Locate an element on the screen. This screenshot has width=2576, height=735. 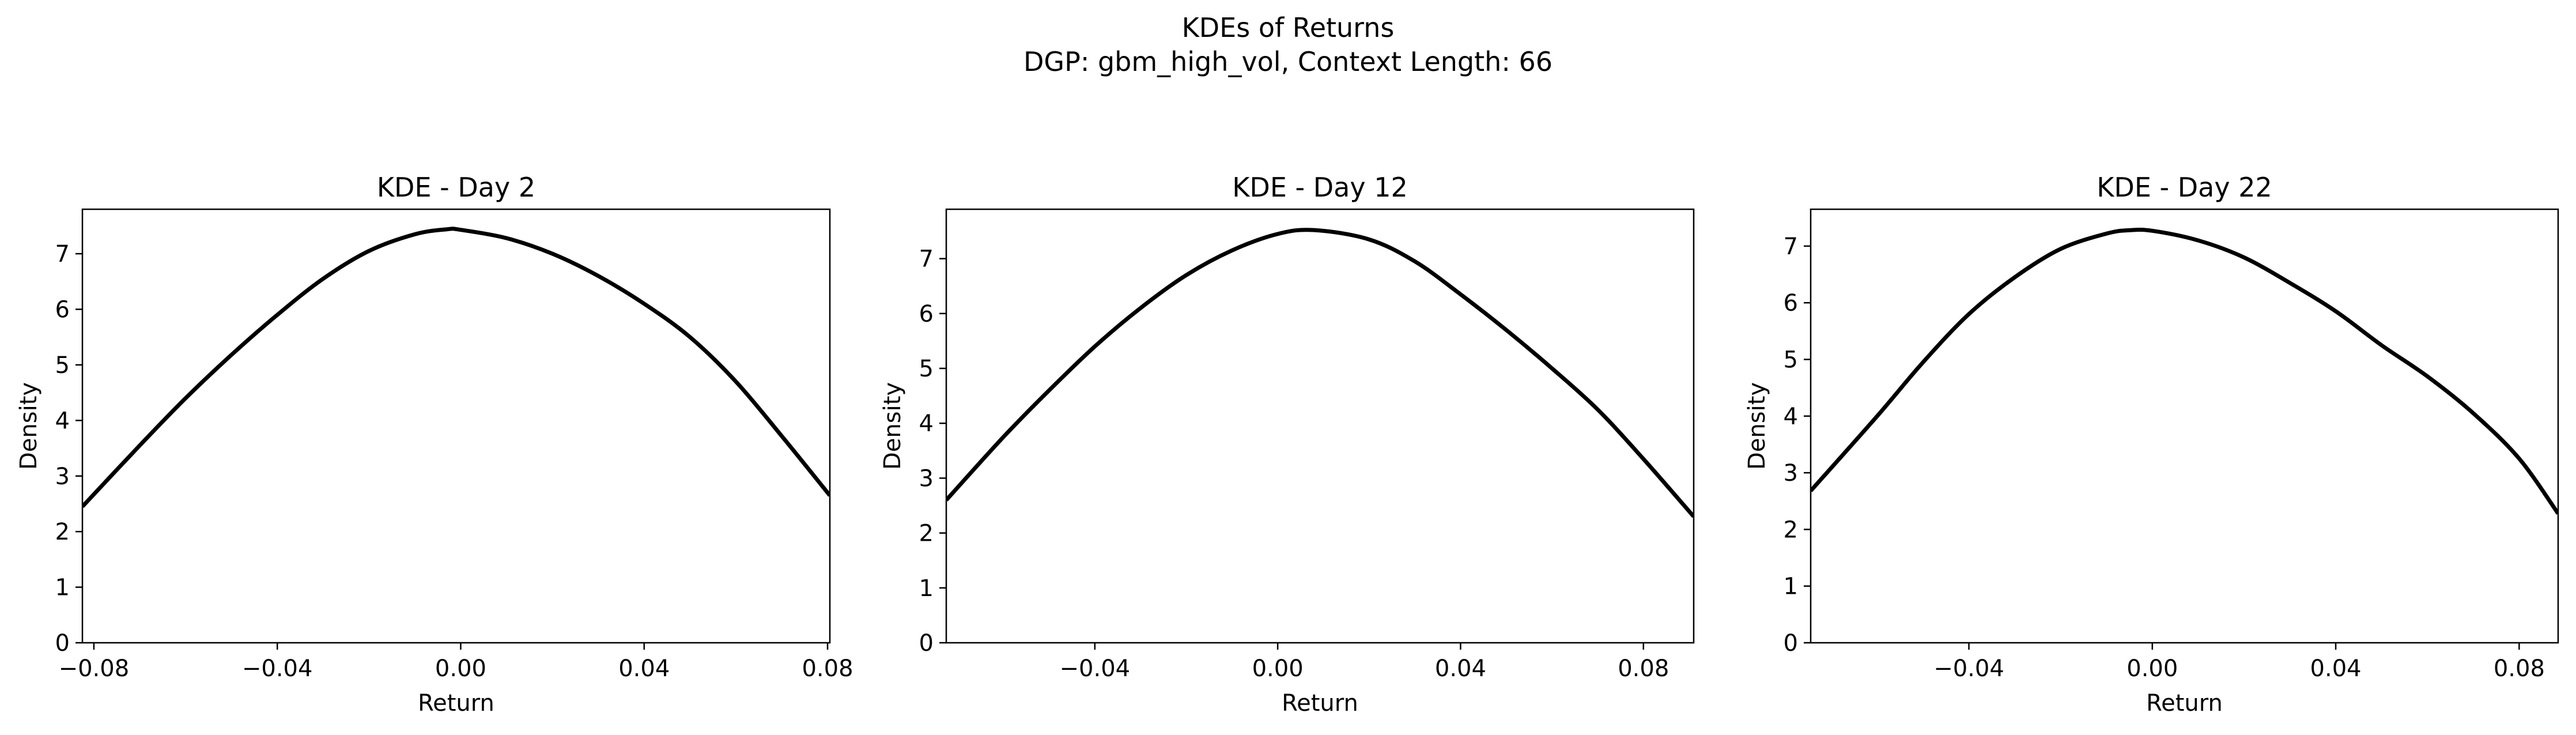
subplot-title: KDE - Day 22 is located at coordinates (2184, 187).